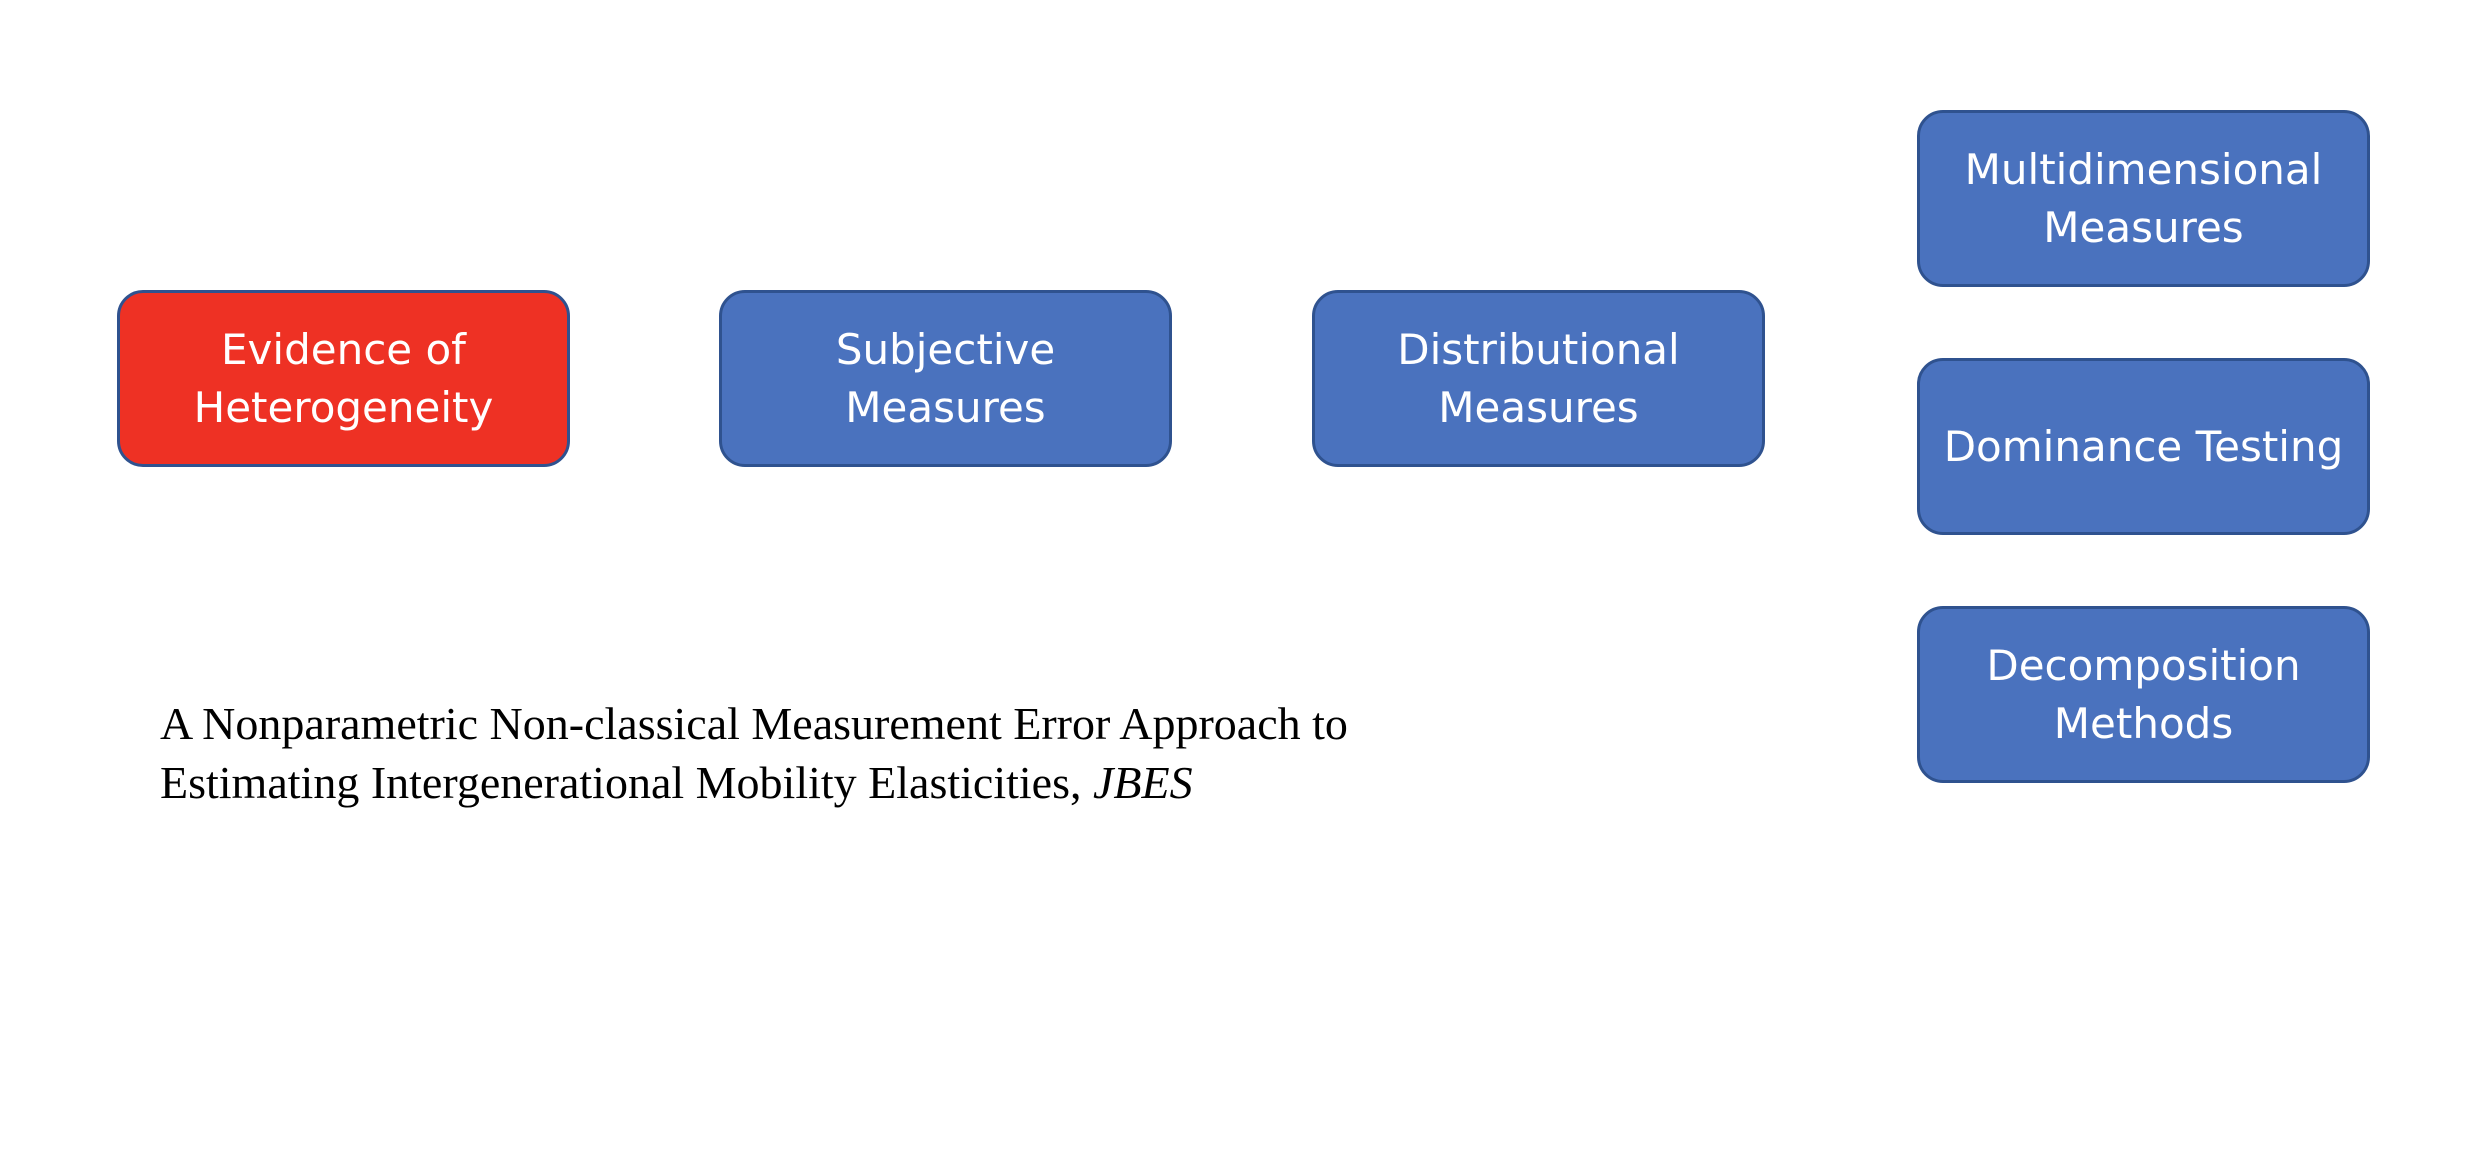 The height and width of the screenshot is (1174, 2472). I want to click on subjective-measures-box: Subjective Measures, so click(945, 378).